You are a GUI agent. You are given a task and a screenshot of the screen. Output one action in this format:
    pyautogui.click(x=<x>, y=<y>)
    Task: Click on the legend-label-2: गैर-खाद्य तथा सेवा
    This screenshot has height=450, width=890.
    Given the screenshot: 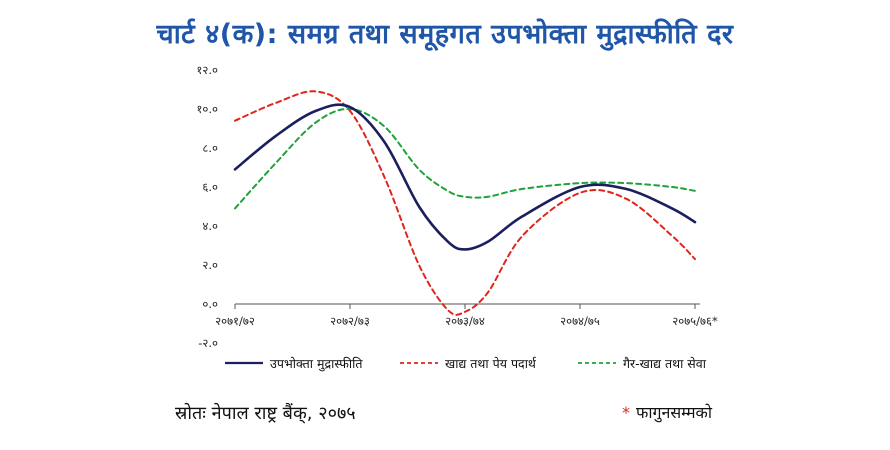 What is the action you would take?
    pyautogui.click(x=665, y=363)
    